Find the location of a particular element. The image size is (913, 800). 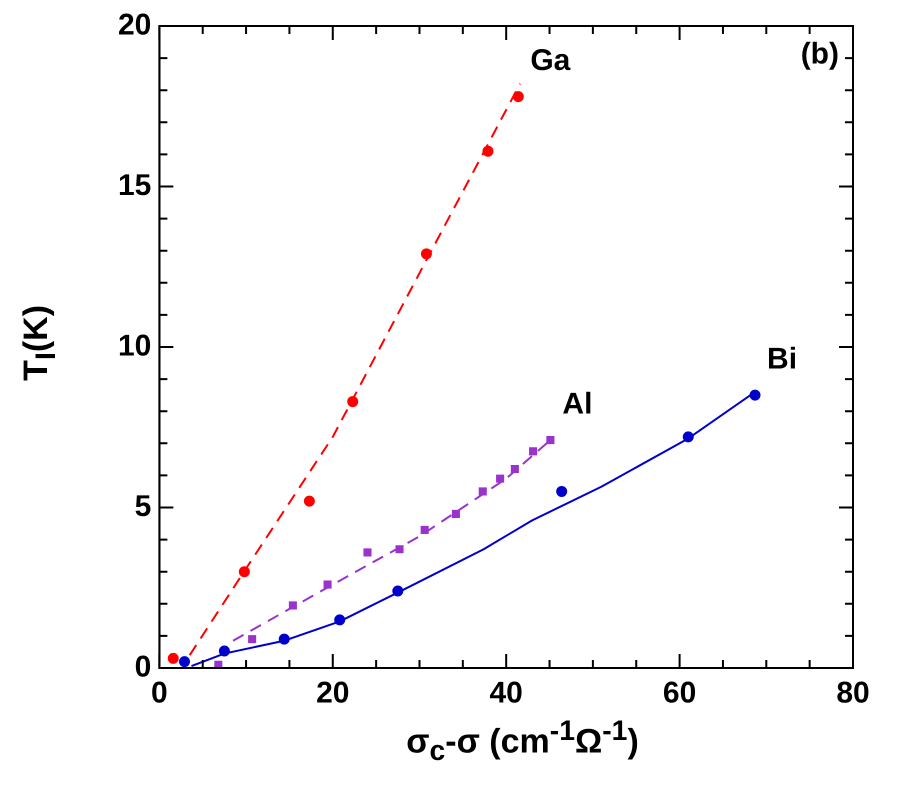

x-tick-label: 20 is located at coordinates (333, 693).